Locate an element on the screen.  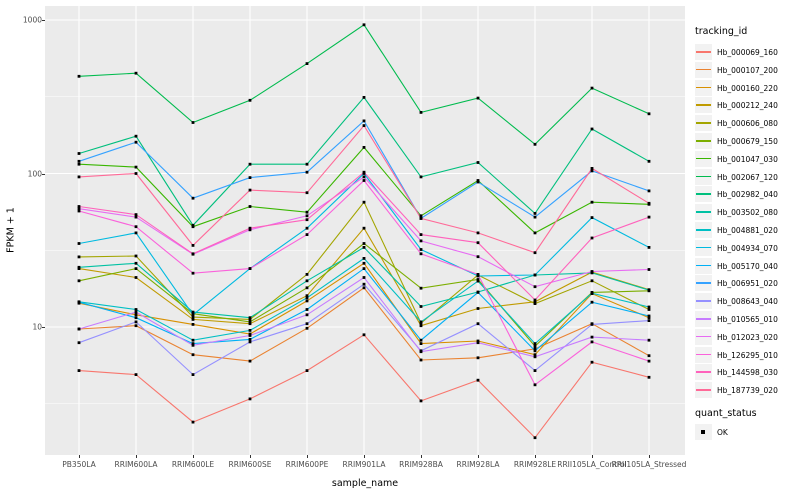
legend-title-tracking-id: tracking_id is located at coordinates (721, 31).